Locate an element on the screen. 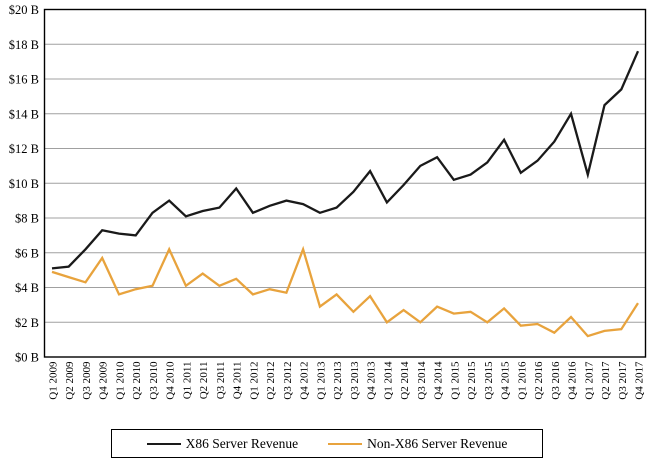 The width and height of the screenshot is (660, 466). y-tick-label: $0 B is located at coordinates (27, 358).